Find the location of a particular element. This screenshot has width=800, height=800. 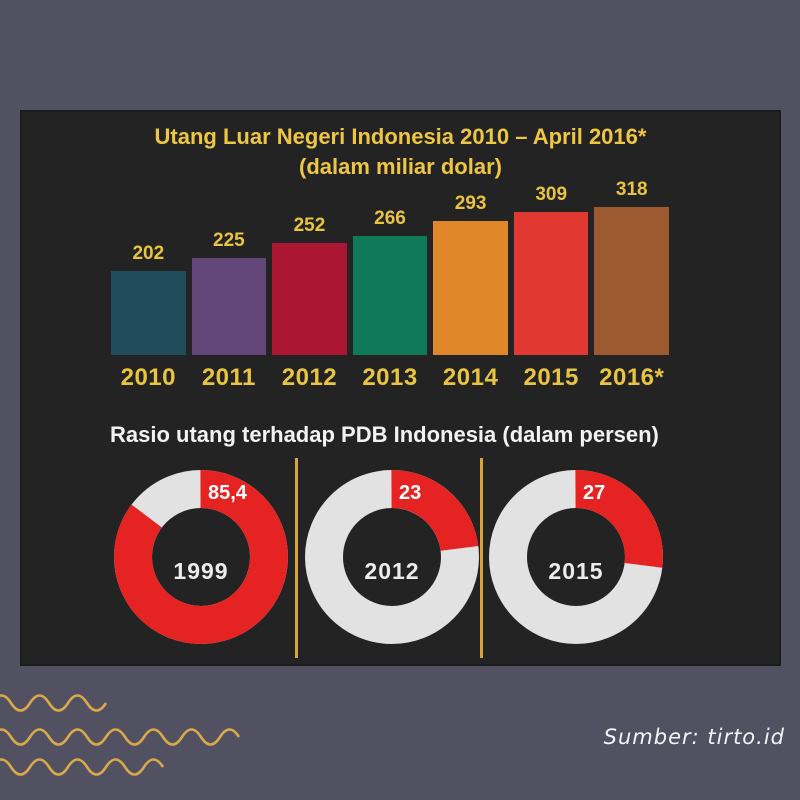

donut-year-label: 1999 is located at coordinates (201, 570).